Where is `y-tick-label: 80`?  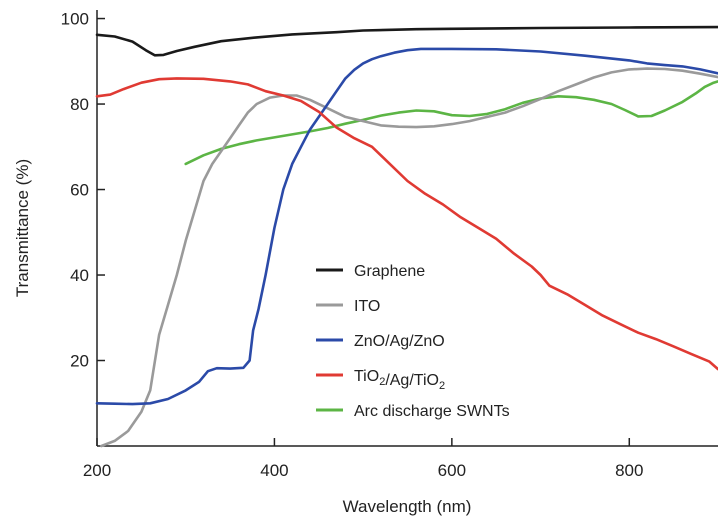 y-tick-label: 80 is located at coordinates (79, 104).